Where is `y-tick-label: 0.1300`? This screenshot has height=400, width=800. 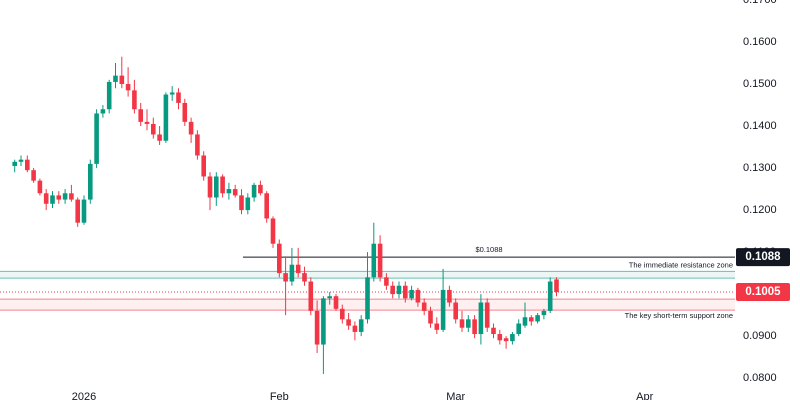 y-tick-label: 0.1300 is located at coordinates (760, 168).